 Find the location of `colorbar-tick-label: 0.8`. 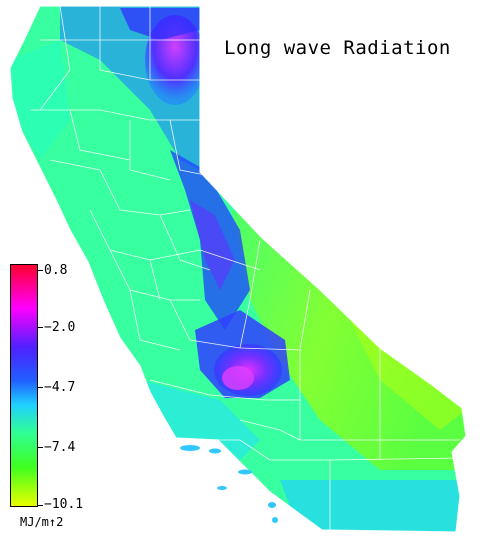

colorbar-tick-label: 0.8 is located at coordinates (56, 270).